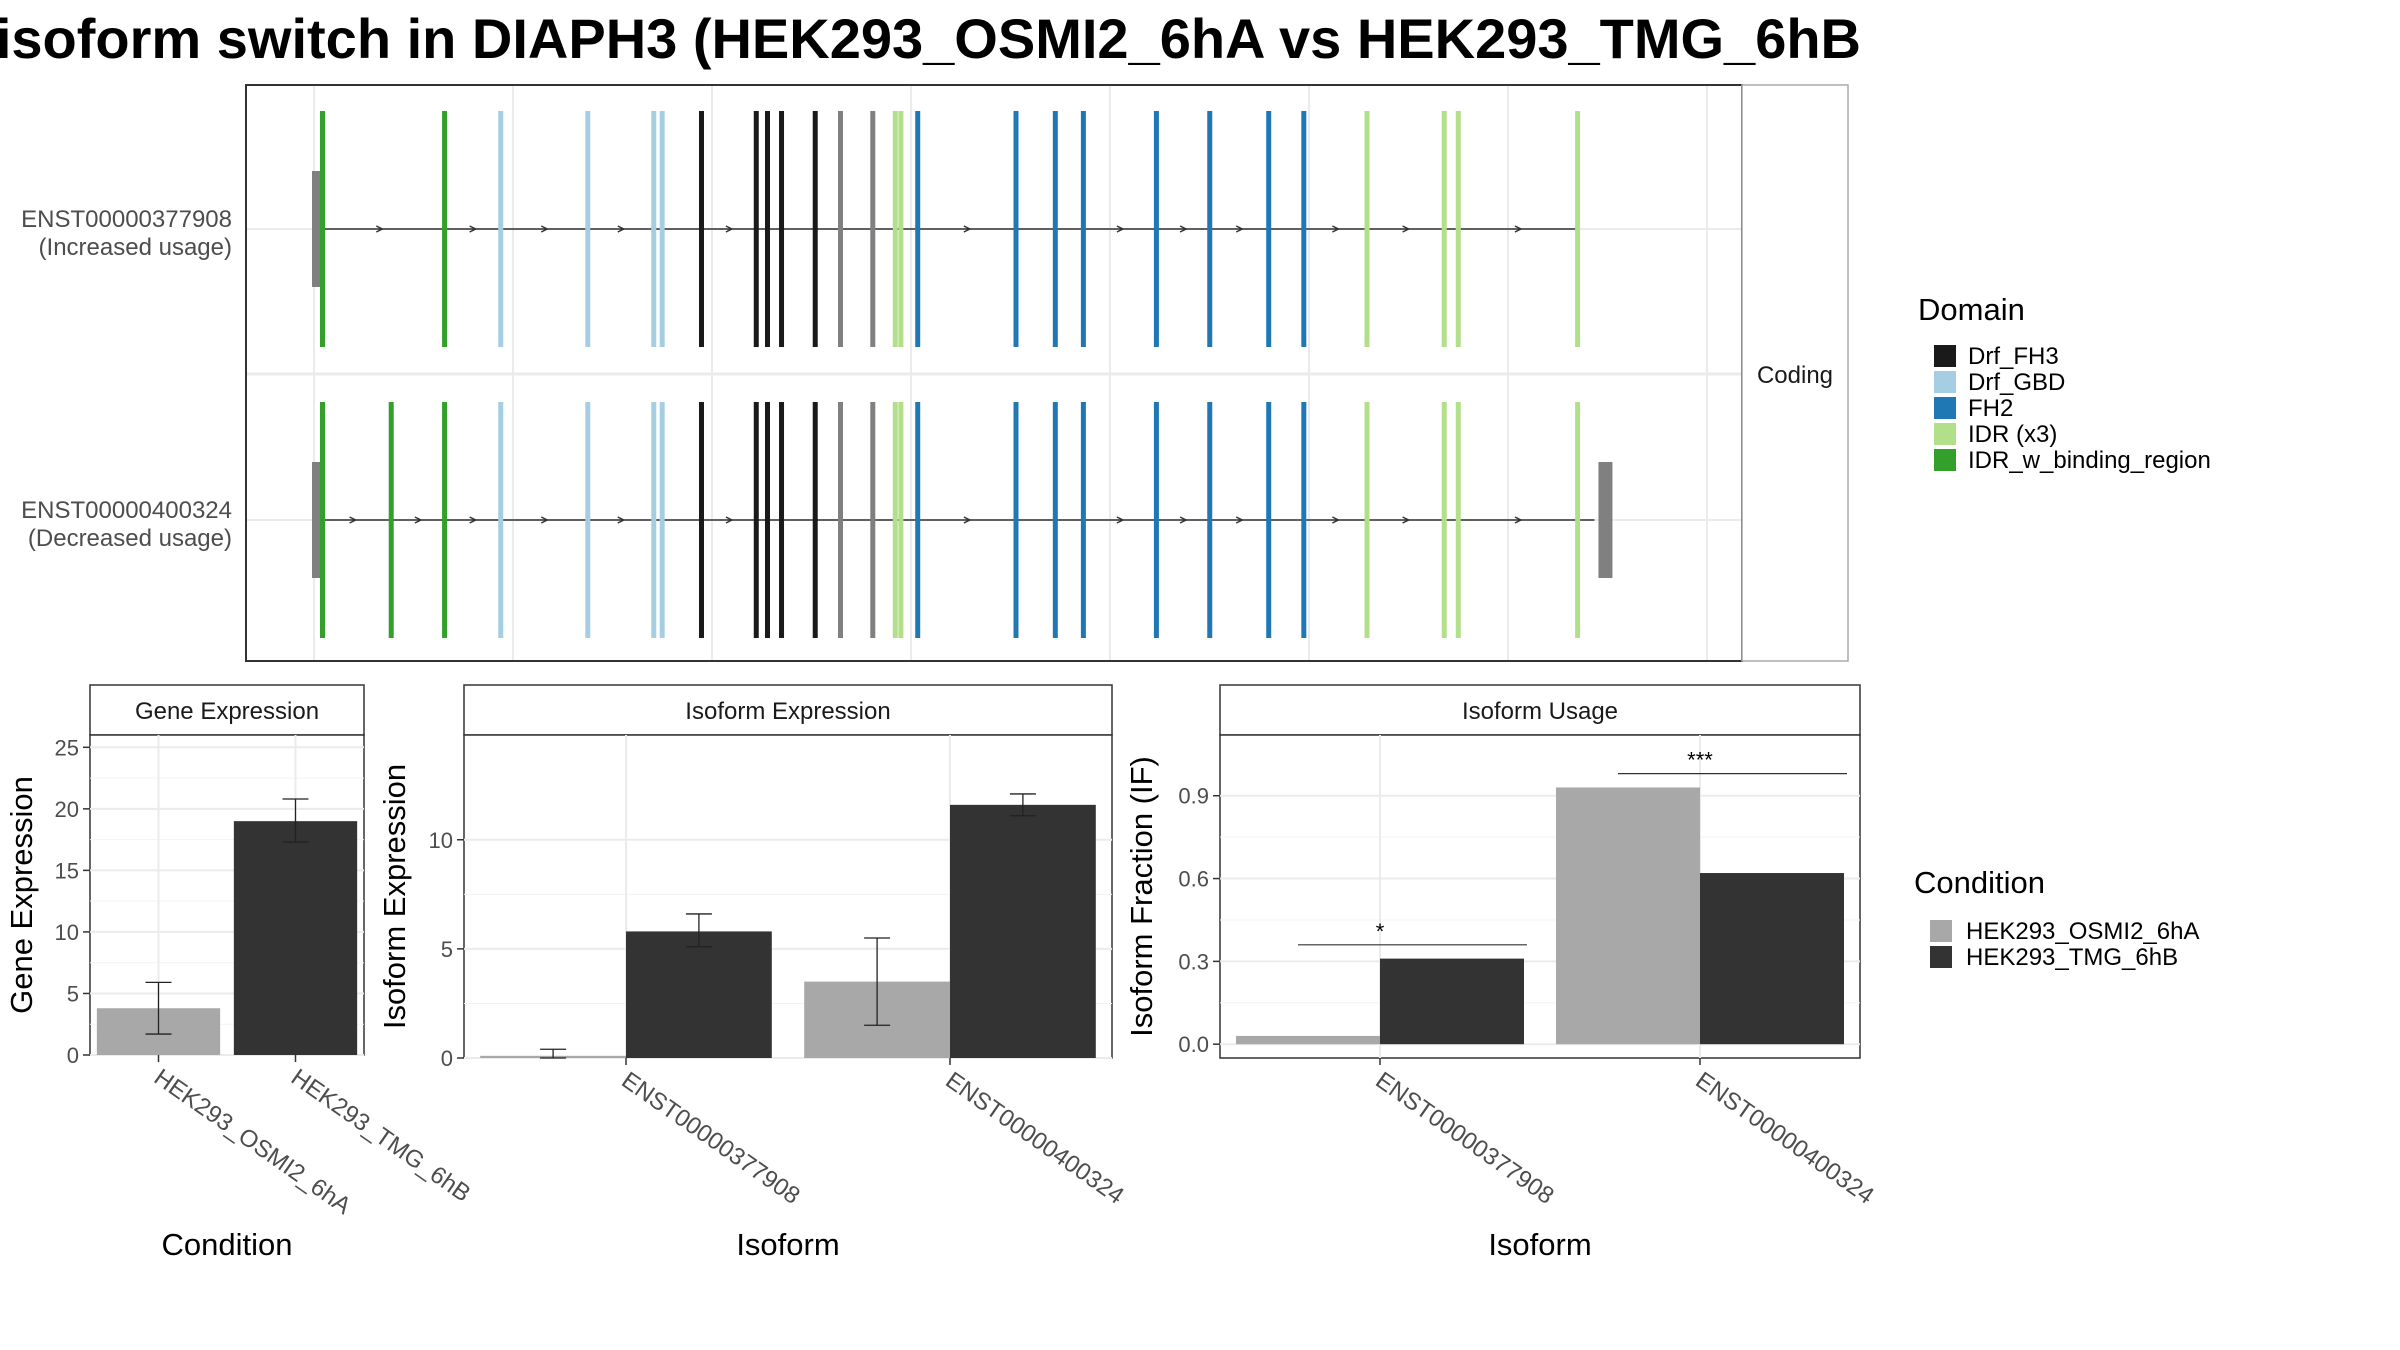 The width and height of the screenshot is (2400, 1350). Describe the element at coordinates (962, 520) in the screenshot. I see `transcript-ENST00000400324` at that location.